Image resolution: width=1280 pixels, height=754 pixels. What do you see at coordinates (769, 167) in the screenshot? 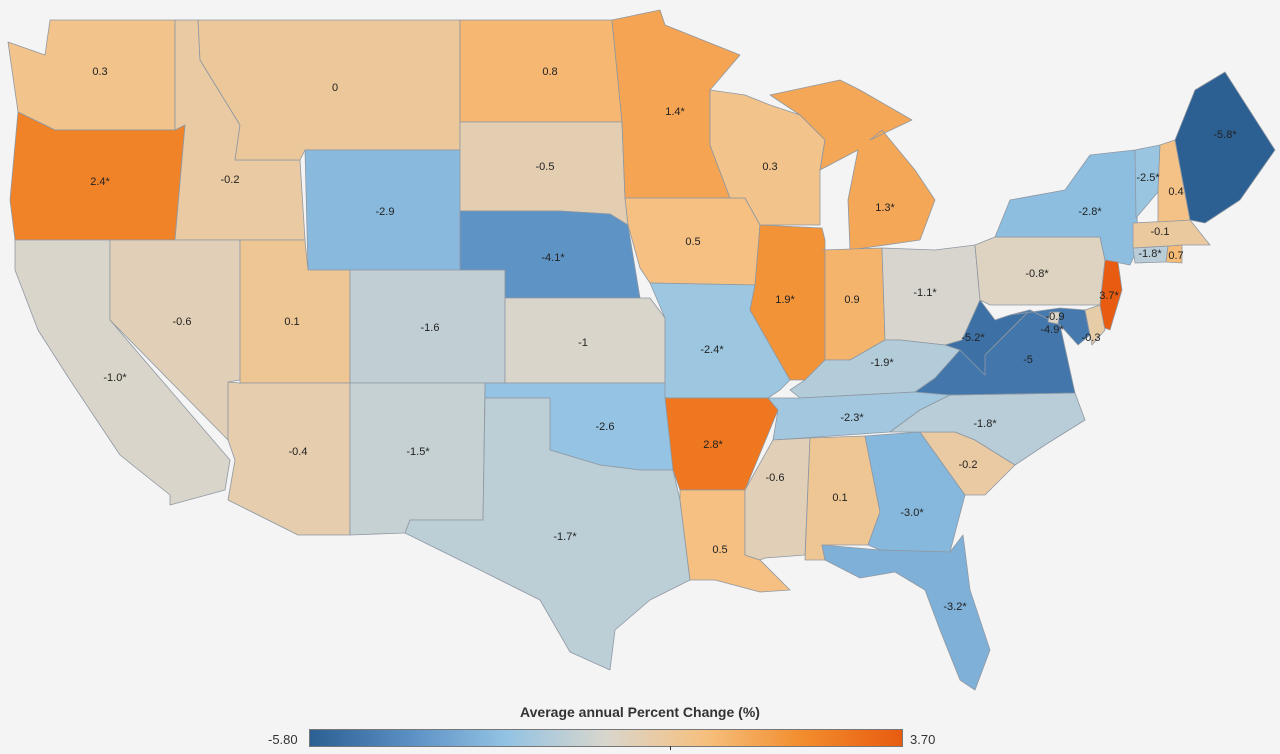
I see `state-value-label-wi: 0.3` at bounding box center [769, 167].